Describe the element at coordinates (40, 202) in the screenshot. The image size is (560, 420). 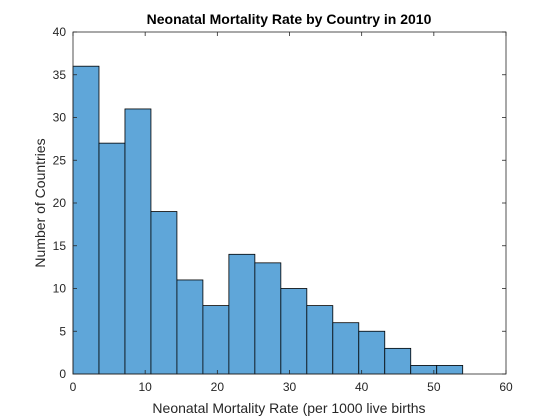
I see `y-axis-label: Number of Countries` at that location.